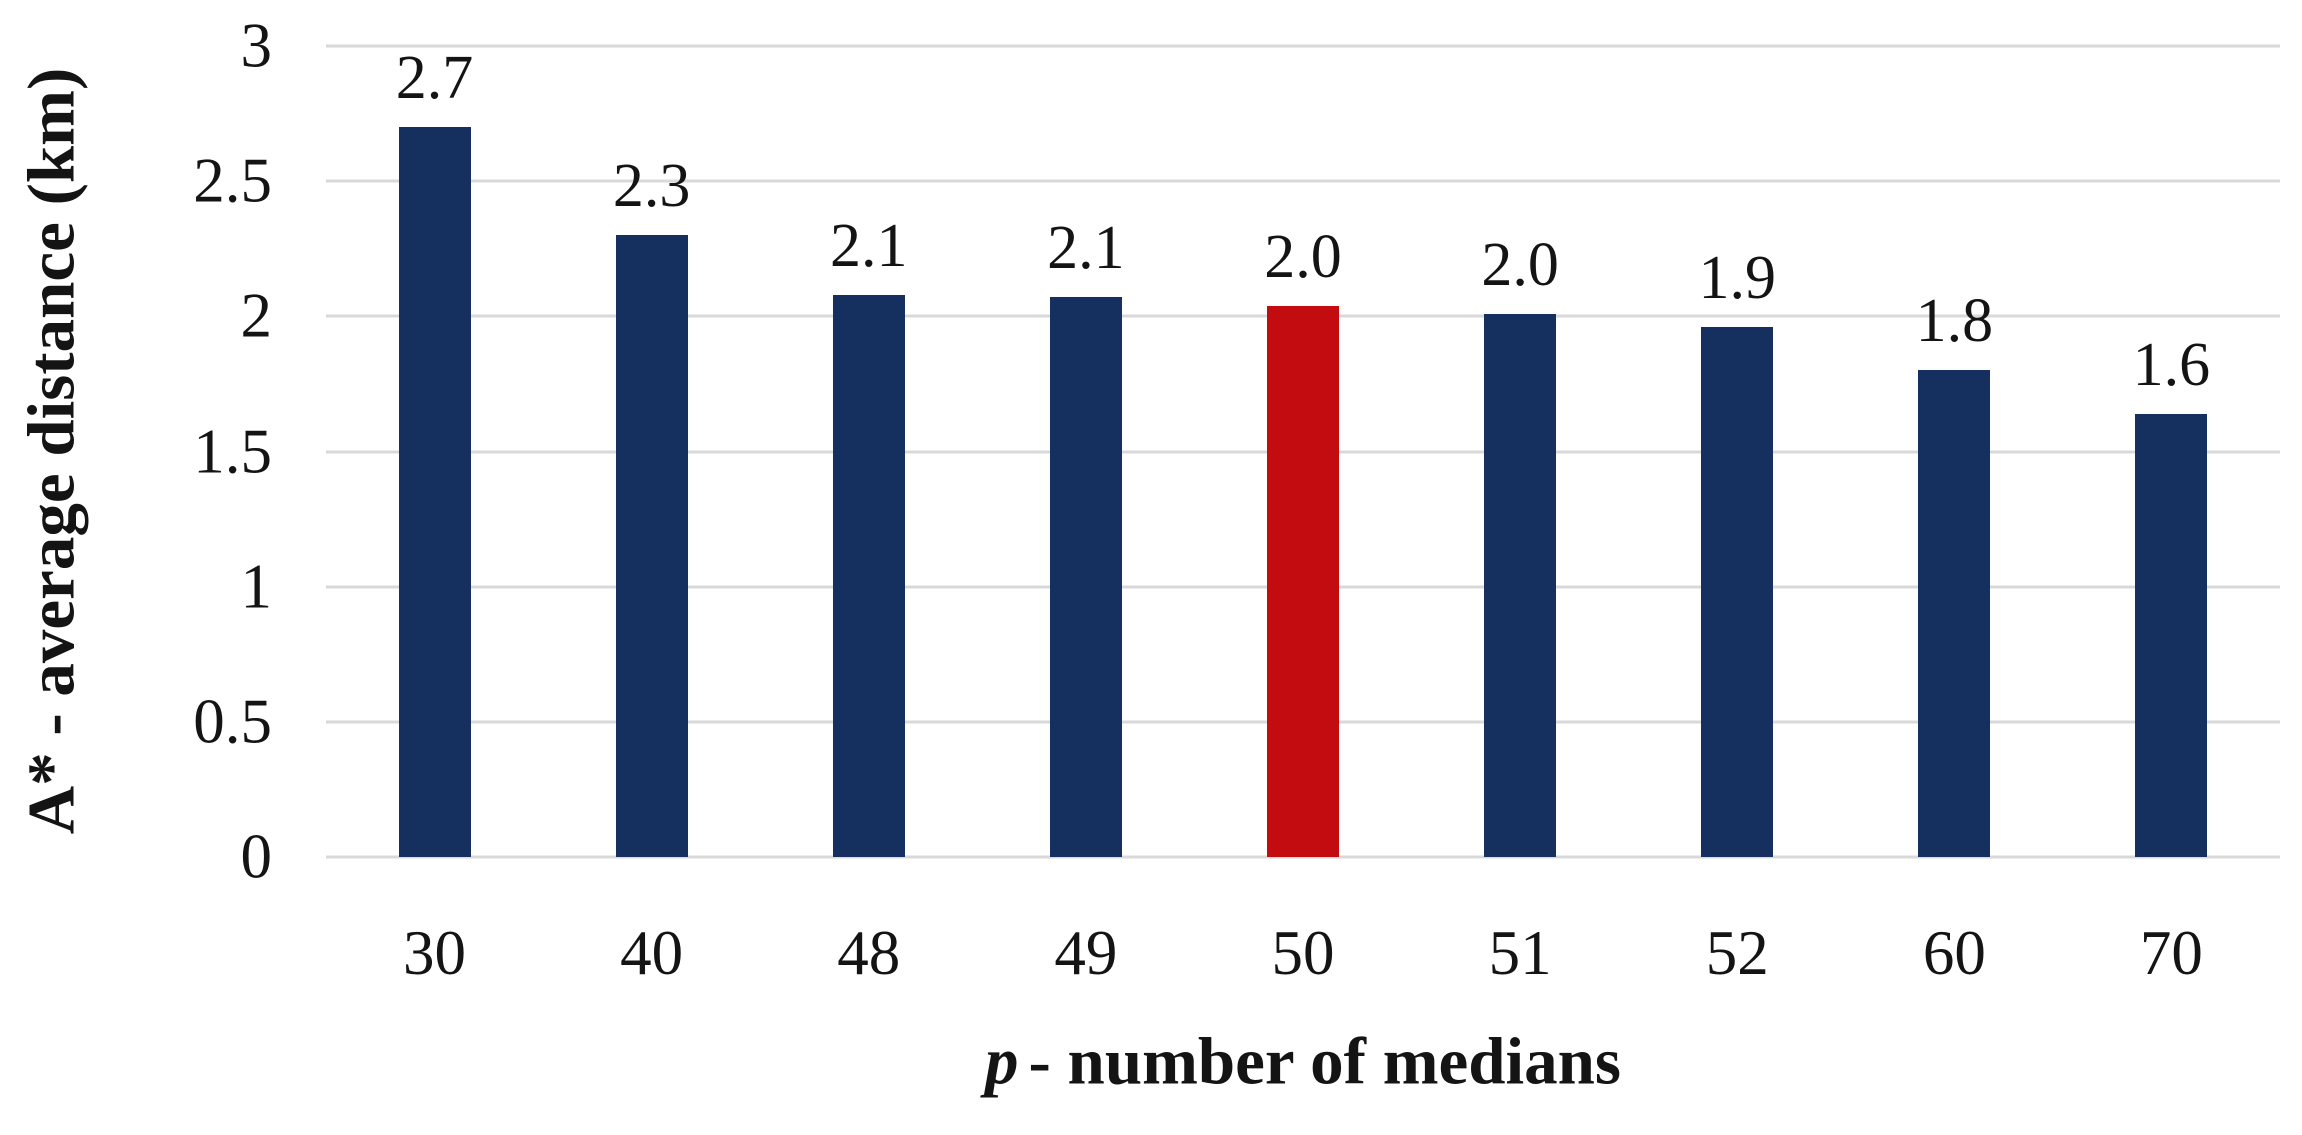  Describe the element at coordinates (256, 856) in the screenshot. I see `y-tick-label: 0` at that location.